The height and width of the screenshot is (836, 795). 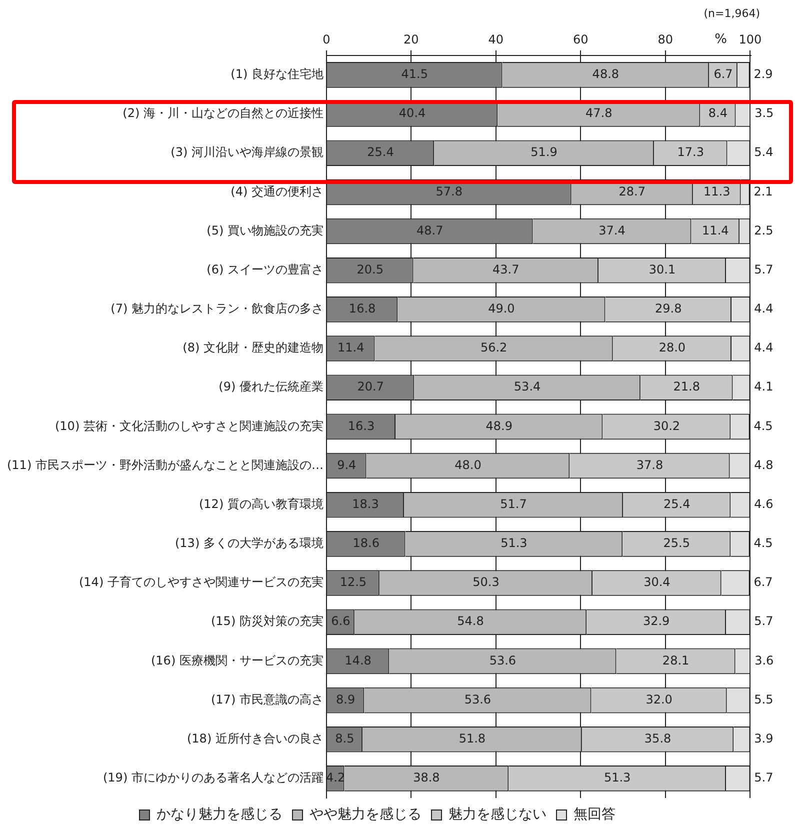 I want to click on data-label: 5.4, so click(x=764, y=152).